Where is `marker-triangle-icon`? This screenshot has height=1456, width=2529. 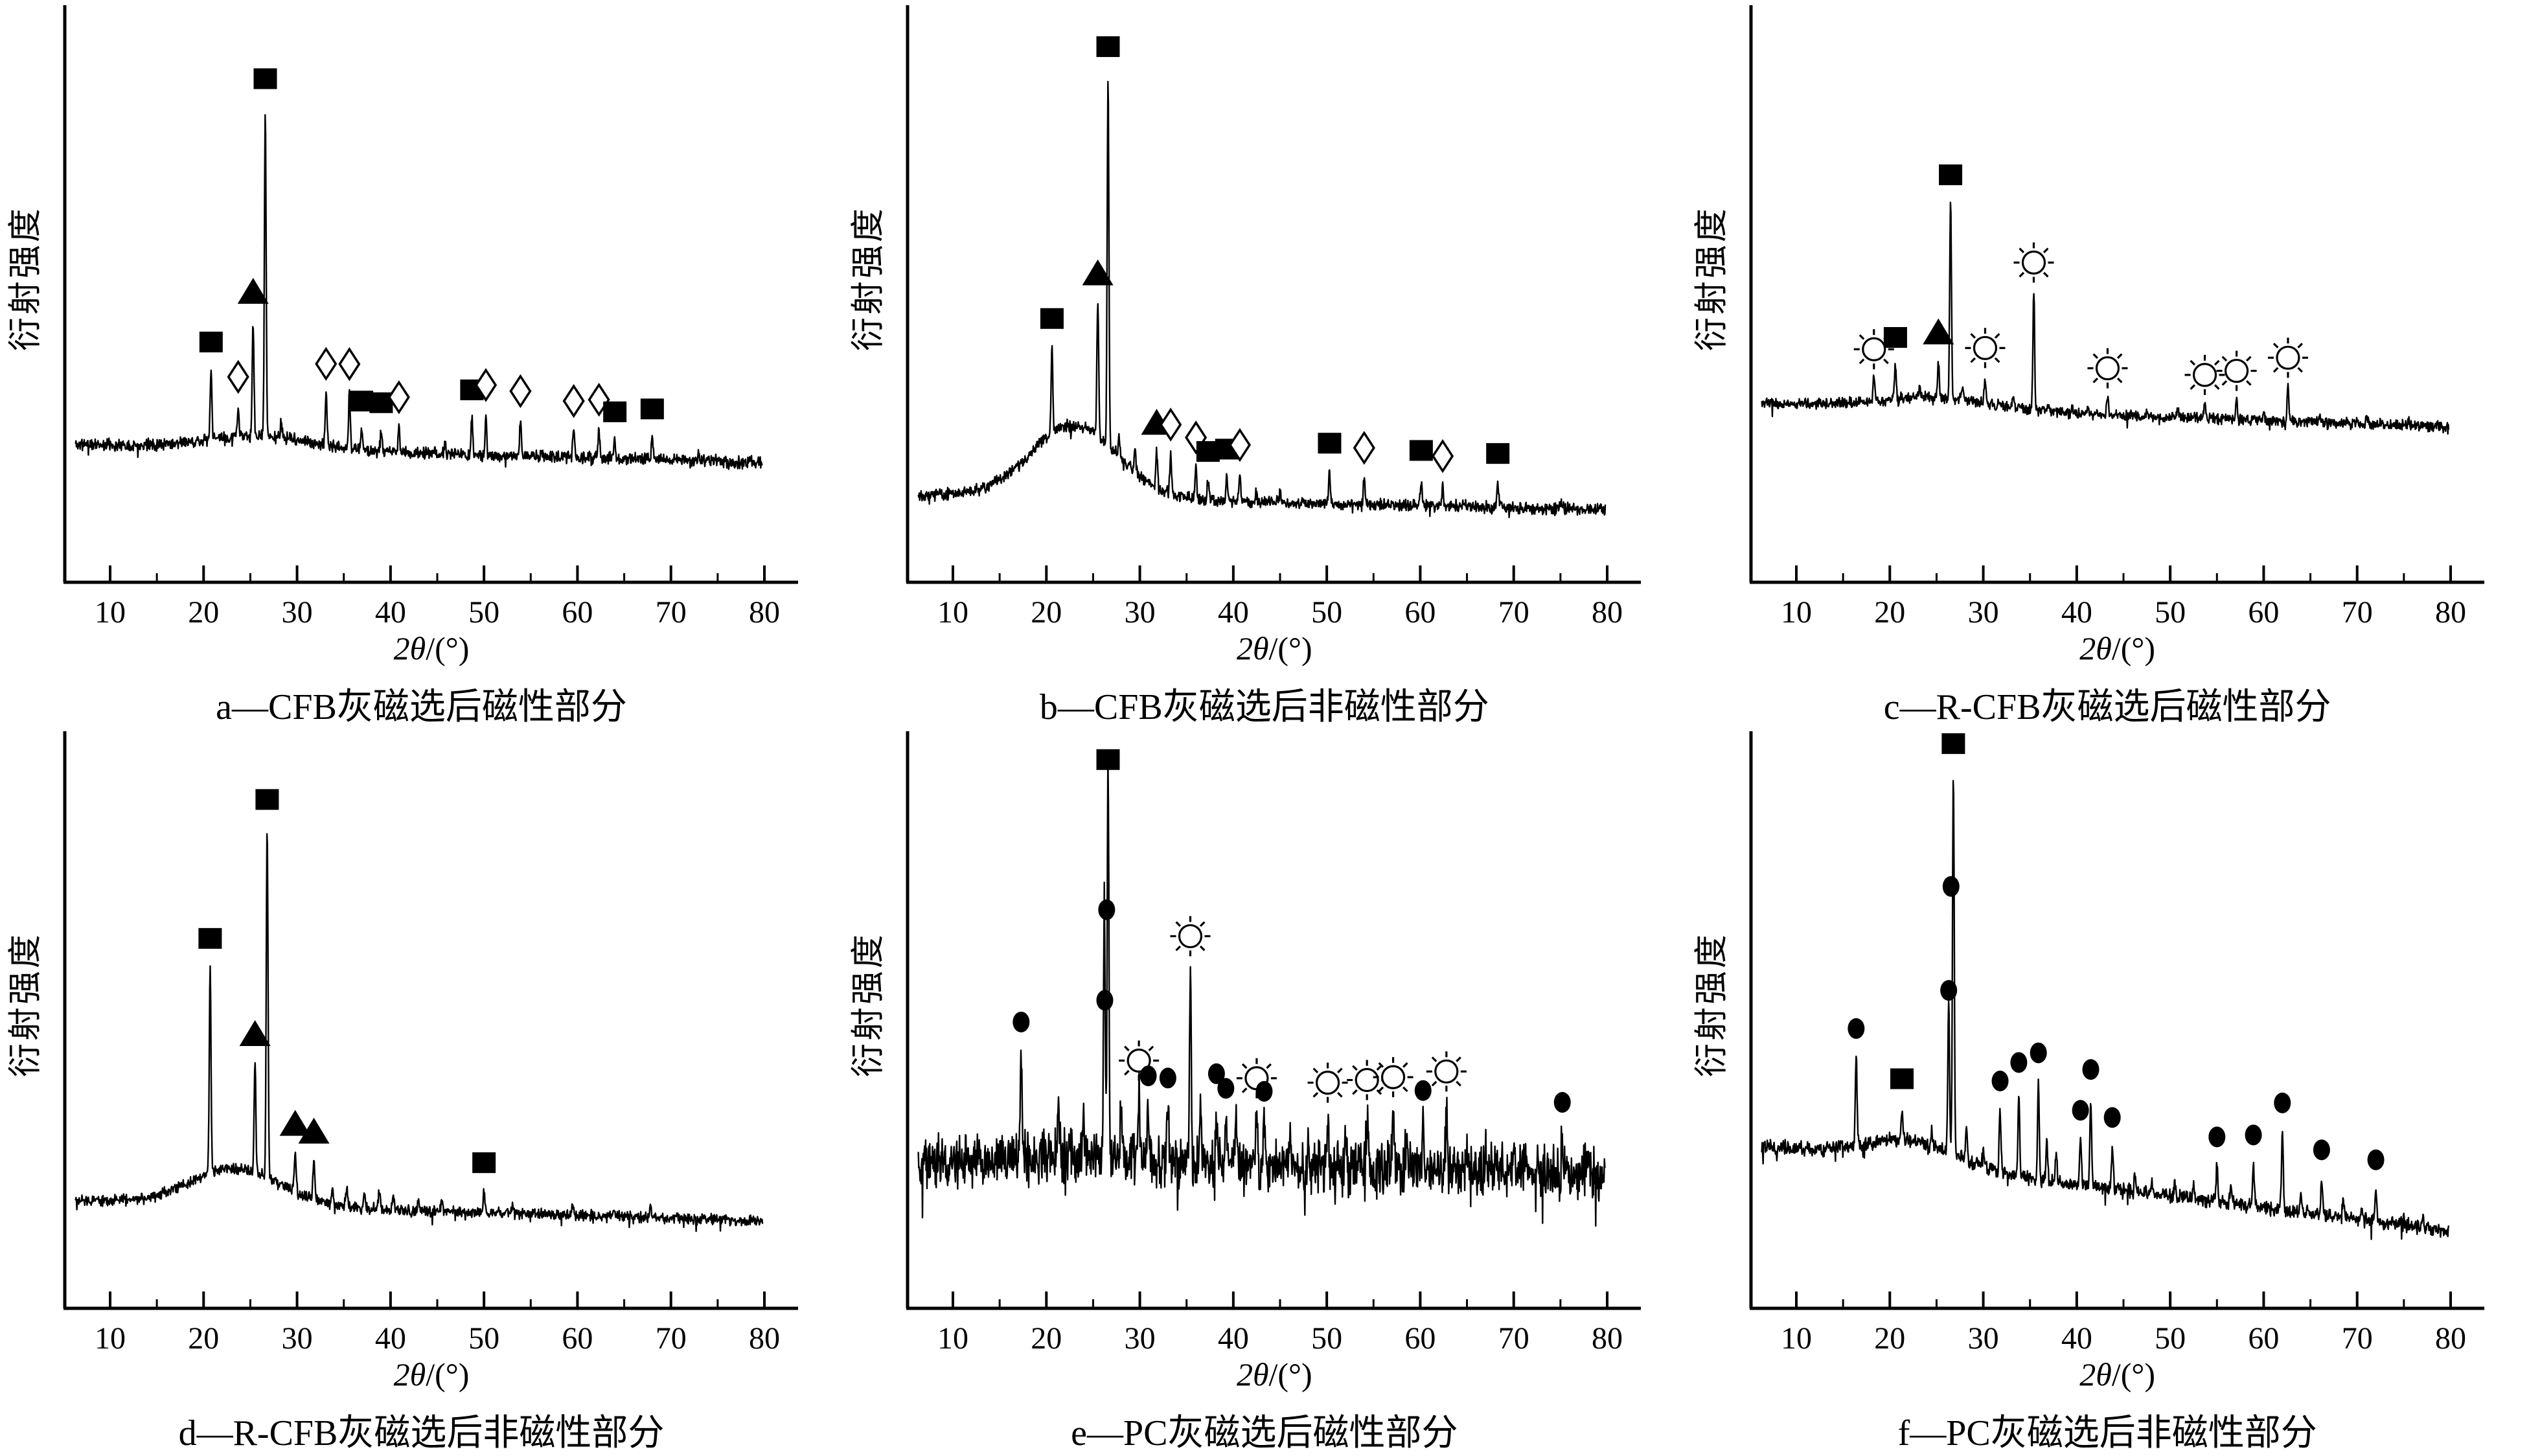
marker-triangle-icon is located at coordinates (1938, 332).